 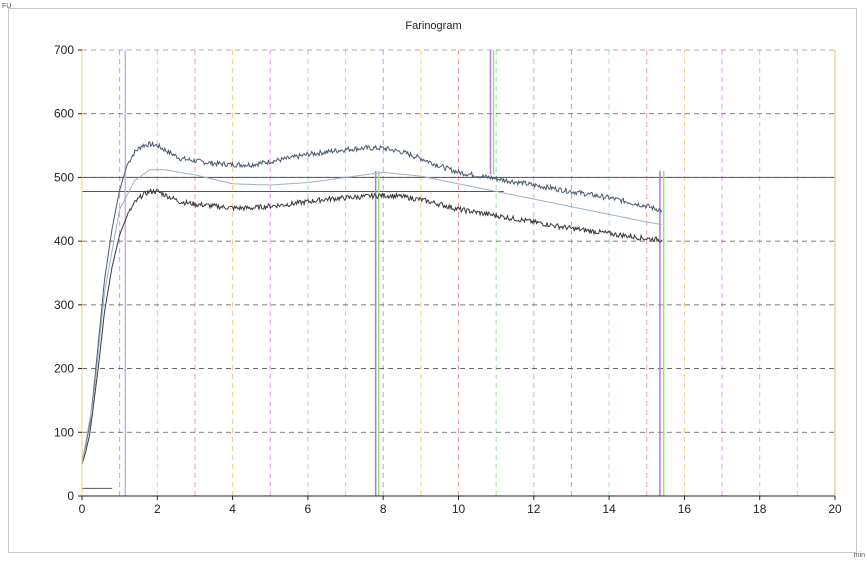 I want to click on y-tick-label: 300, so click(x=64, y=305).